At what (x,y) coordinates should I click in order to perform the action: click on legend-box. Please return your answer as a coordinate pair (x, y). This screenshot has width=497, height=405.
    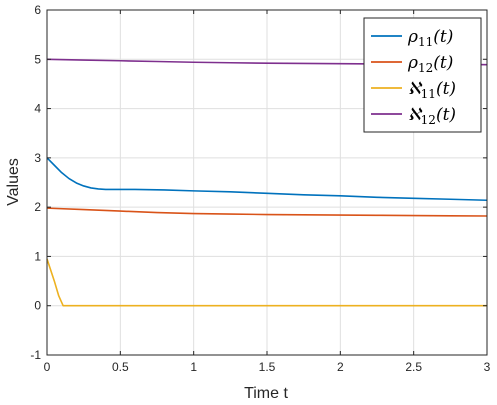
    Looking at the image, I should click on (422, 75).